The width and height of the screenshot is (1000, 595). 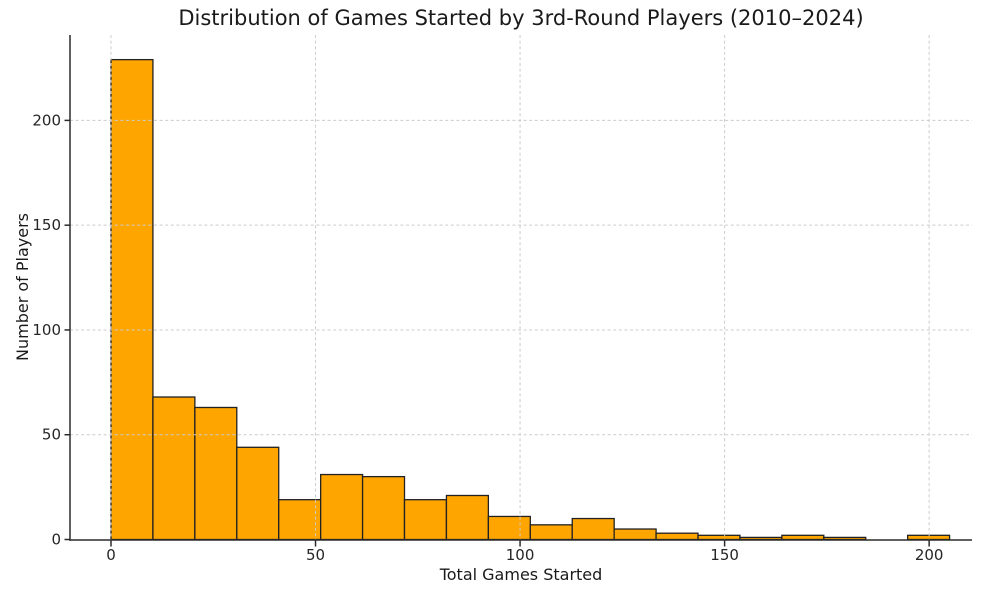 I want to click on y-tick-label: 50, so click(x=51, y=435).